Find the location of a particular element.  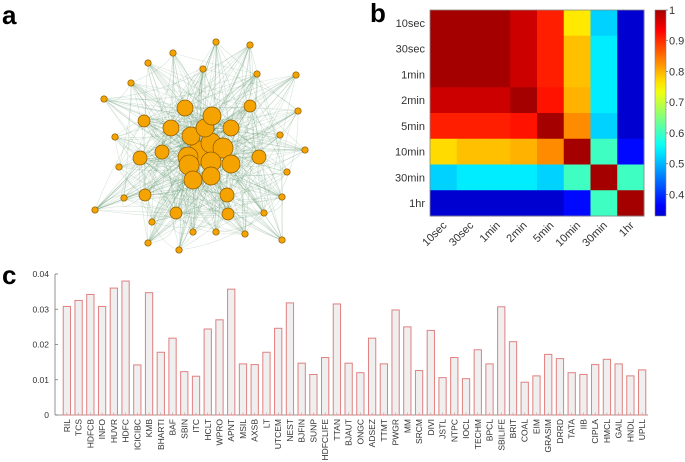

x-tick-label: ADSEZ is located at coordinates (372, 433).